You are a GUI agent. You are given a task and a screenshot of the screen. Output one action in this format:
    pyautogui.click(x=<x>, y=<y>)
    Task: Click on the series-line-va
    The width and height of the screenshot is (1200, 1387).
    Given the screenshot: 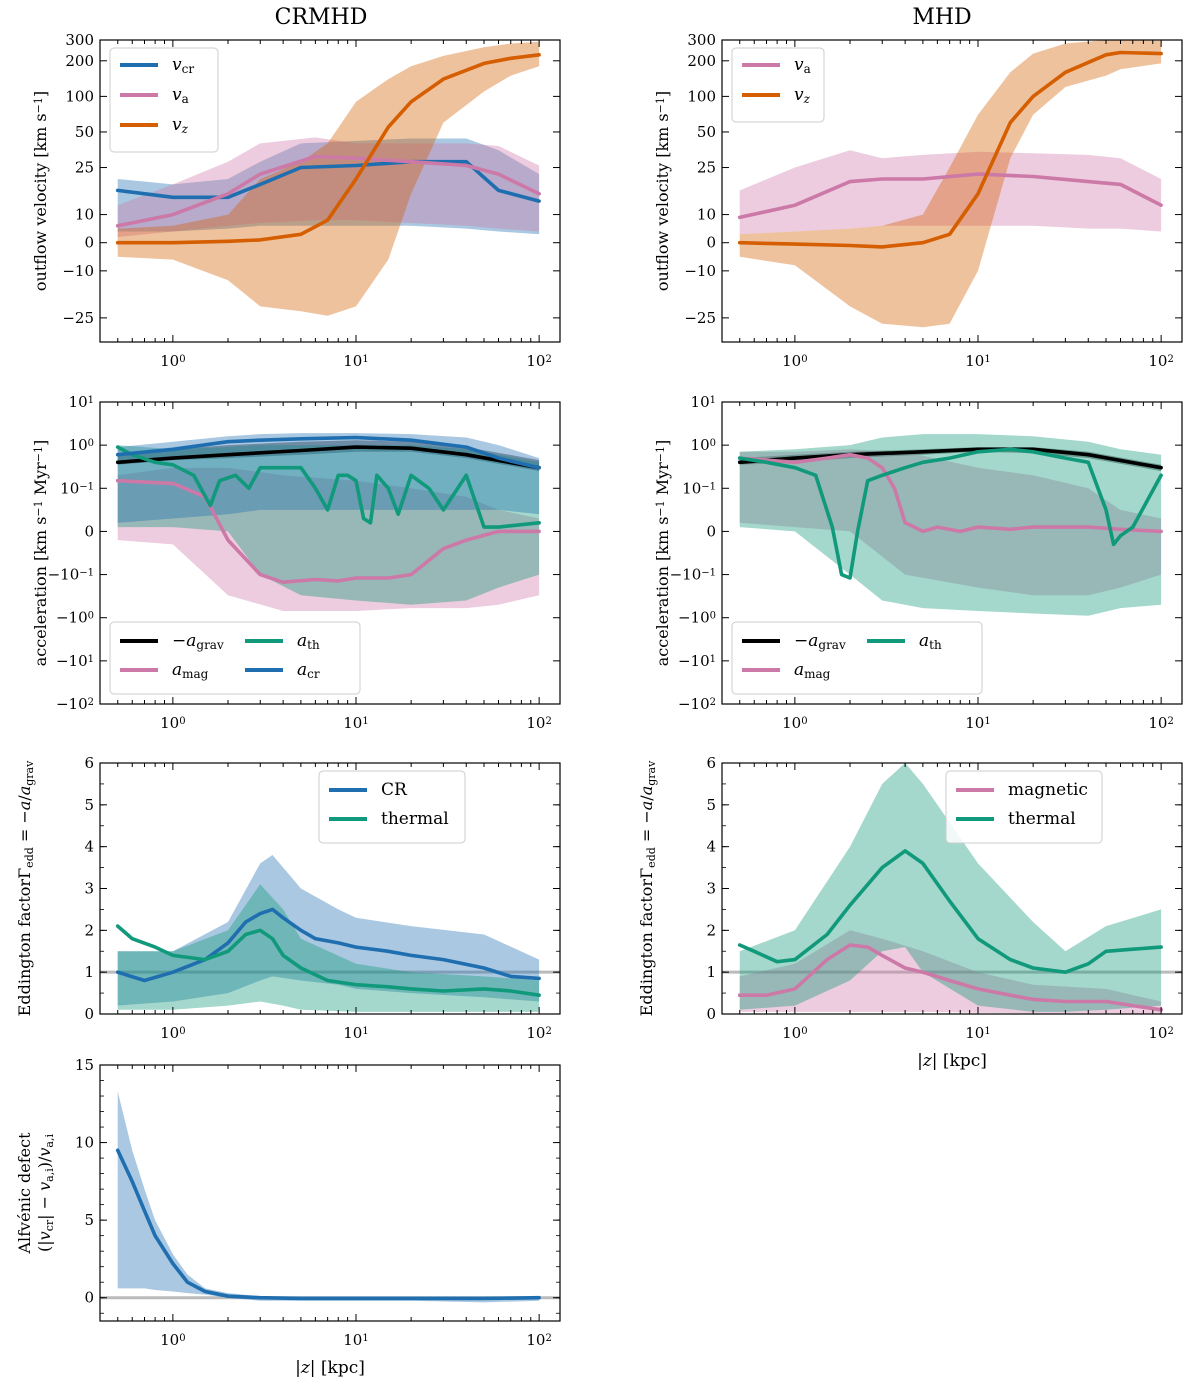 What is the action you would take?
    pyautogui.click(x=950, y=196)
    